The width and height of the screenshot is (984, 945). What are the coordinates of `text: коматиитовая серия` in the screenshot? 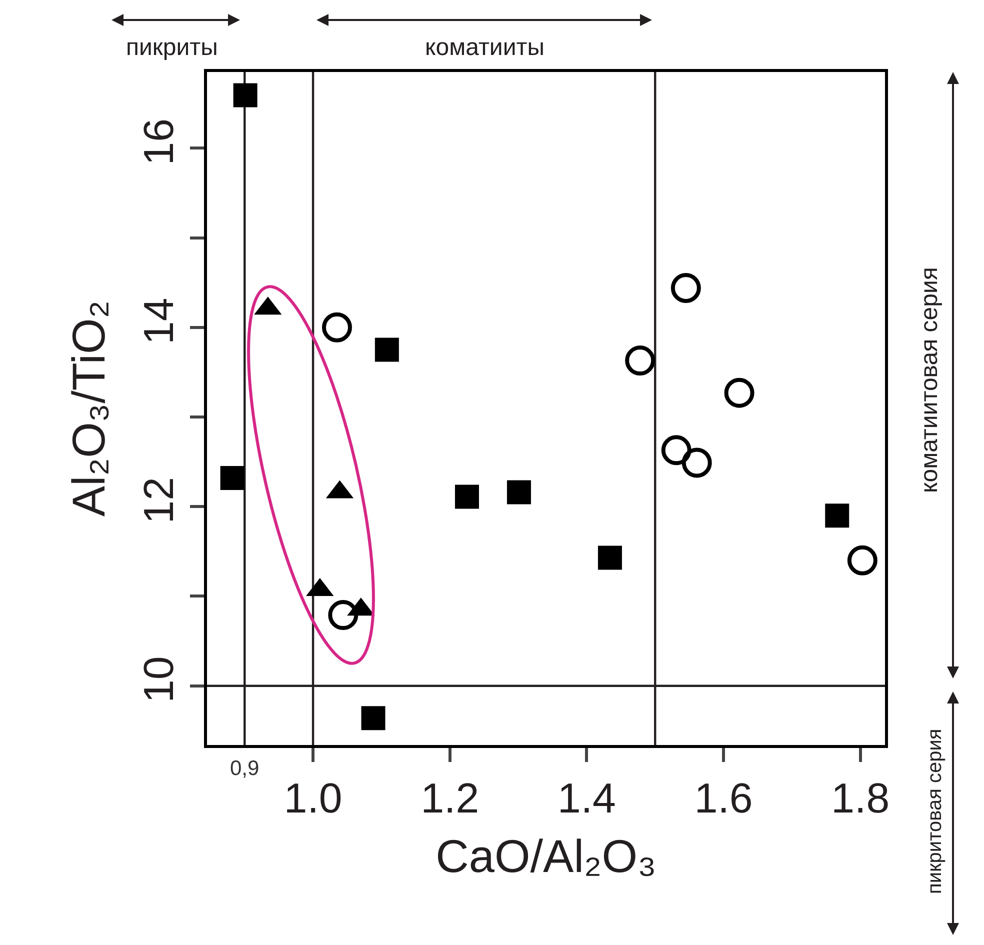 It's located at (929, 380).